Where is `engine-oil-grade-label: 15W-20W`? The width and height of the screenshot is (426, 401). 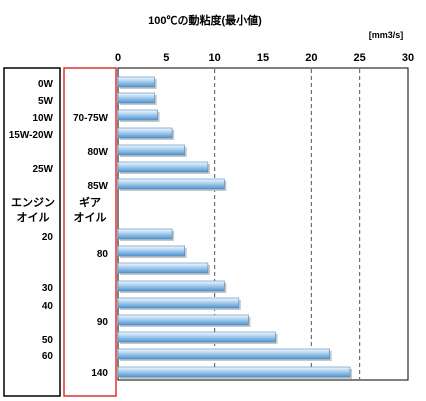 engine-oil-grade-label: 15W-20W is located at coordinates (31, 135).